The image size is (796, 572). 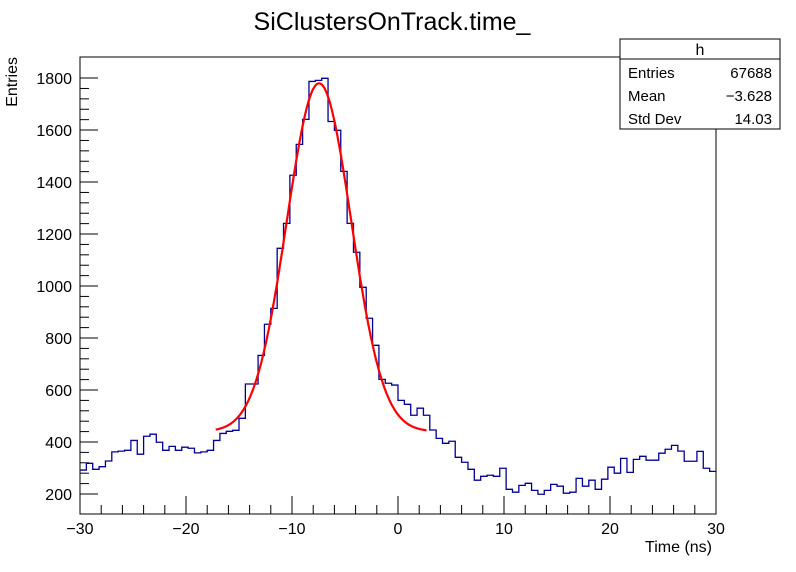 What do you see at coordinates (751, 73) in the screenshot?
I see `stats-entries-value: 67688` at bounding box center [751, 73].